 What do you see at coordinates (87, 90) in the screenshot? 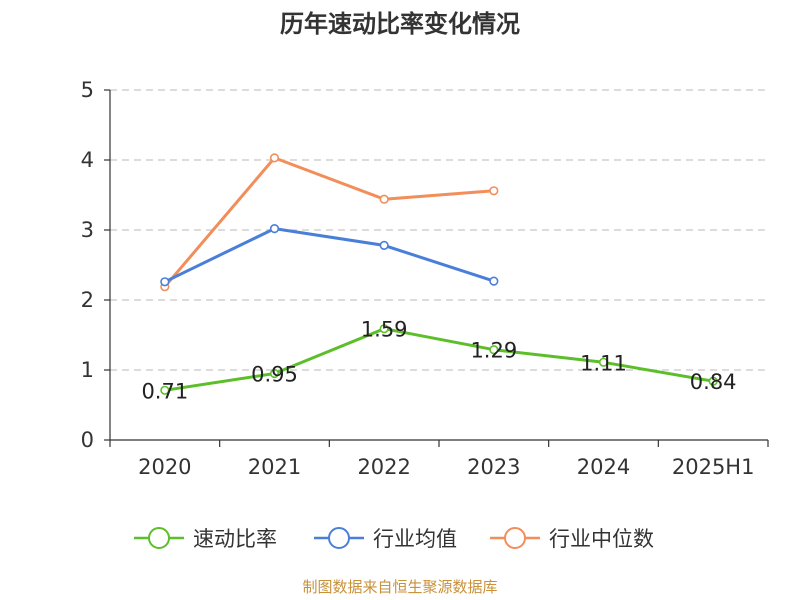
I see `y-tick-label: 5` at bounding box center [87, 90].